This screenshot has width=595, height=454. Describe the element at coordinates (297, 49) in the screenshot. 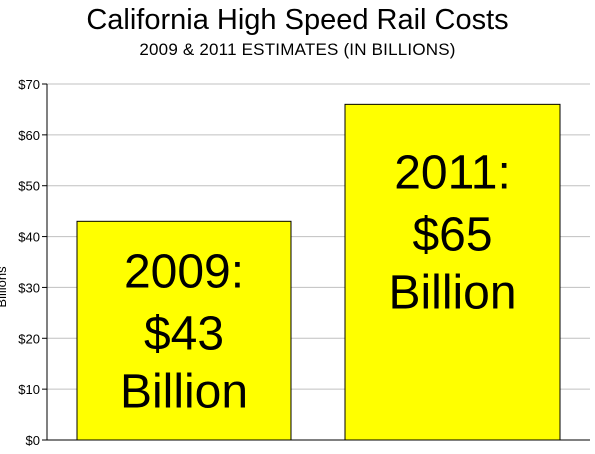

I see `chart-subtitle: 2009 & 2011 ESTIMATES (IN BILLIONS)` at that location.